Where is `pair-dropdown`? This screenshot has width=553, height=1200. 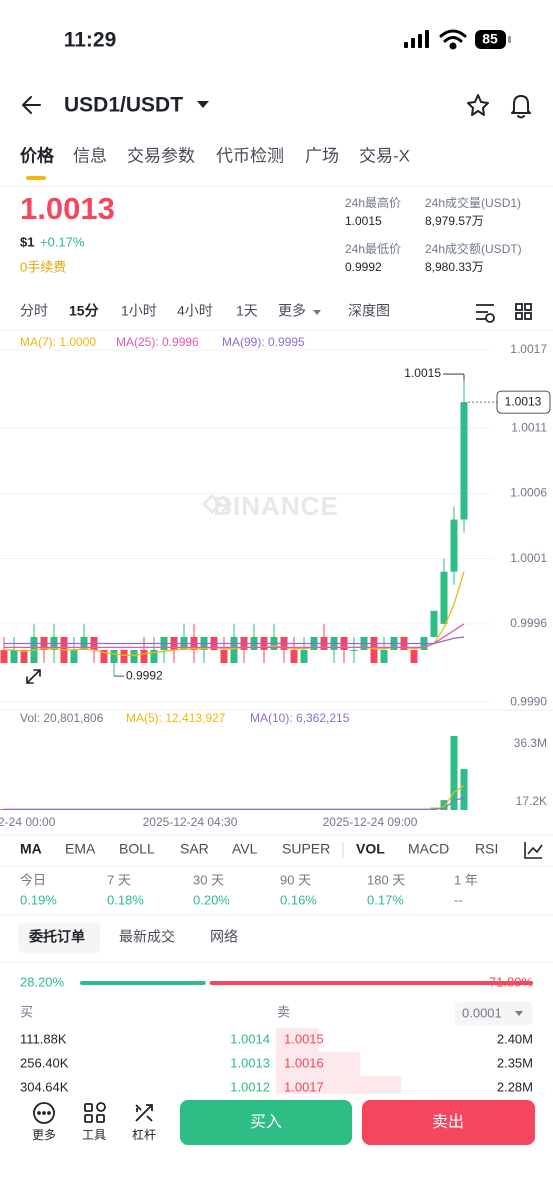
pair-dropdown is located at coordinates (203, 104).